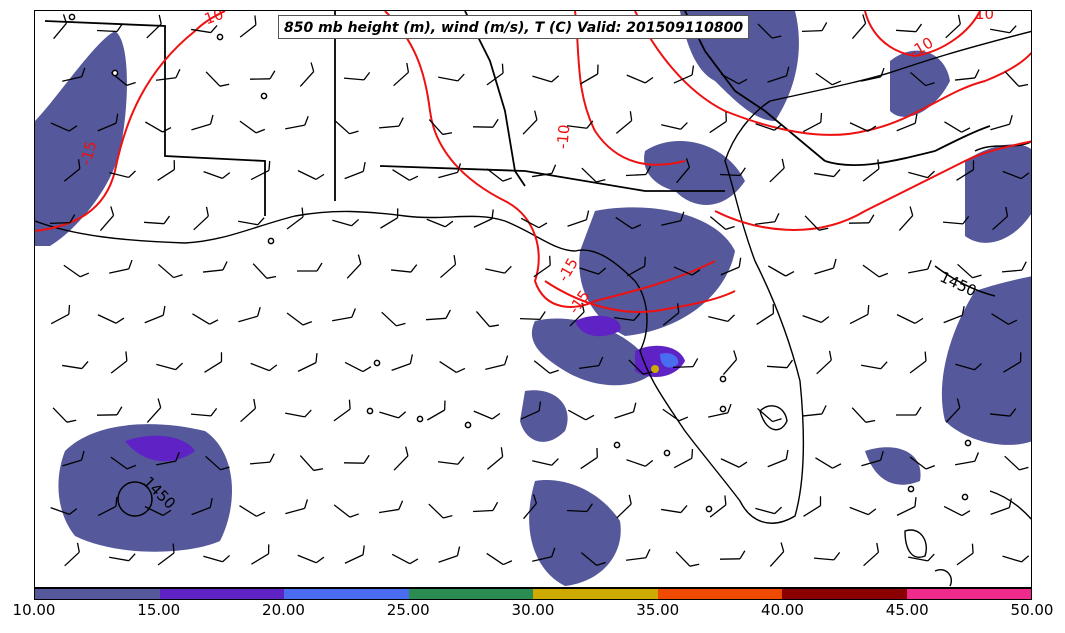 The image size is (1065, 633). Describe the element at coordinates (160, 448) in the screenshot. I see `precip-core-gulf-low` at that location.